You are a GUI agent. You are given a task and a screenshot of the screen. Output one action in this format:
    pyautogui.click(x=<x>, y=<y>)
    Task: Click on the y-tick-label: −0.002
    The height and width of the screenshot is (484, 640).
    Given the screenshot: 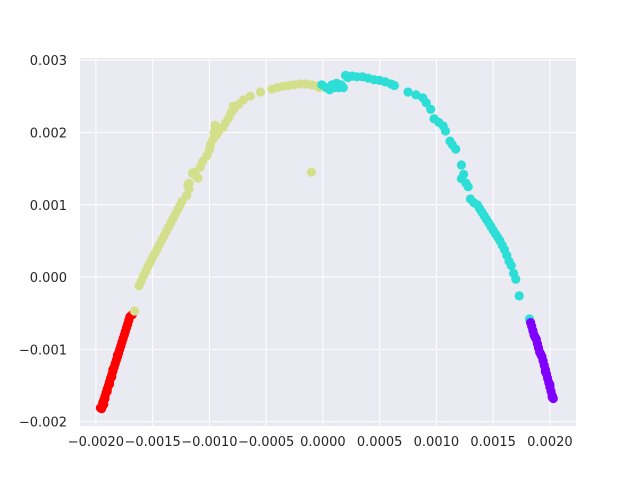 What is the action you would take?
    pyautogui.click(x=43, y=423)
    